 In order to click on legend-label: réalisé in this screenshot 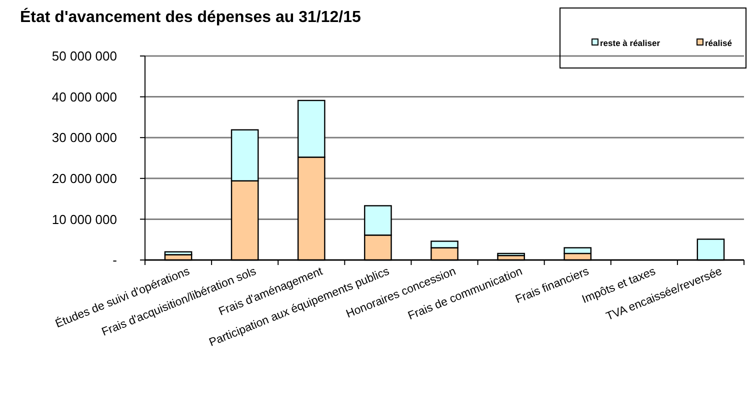, I will do `click(718, 43)`.